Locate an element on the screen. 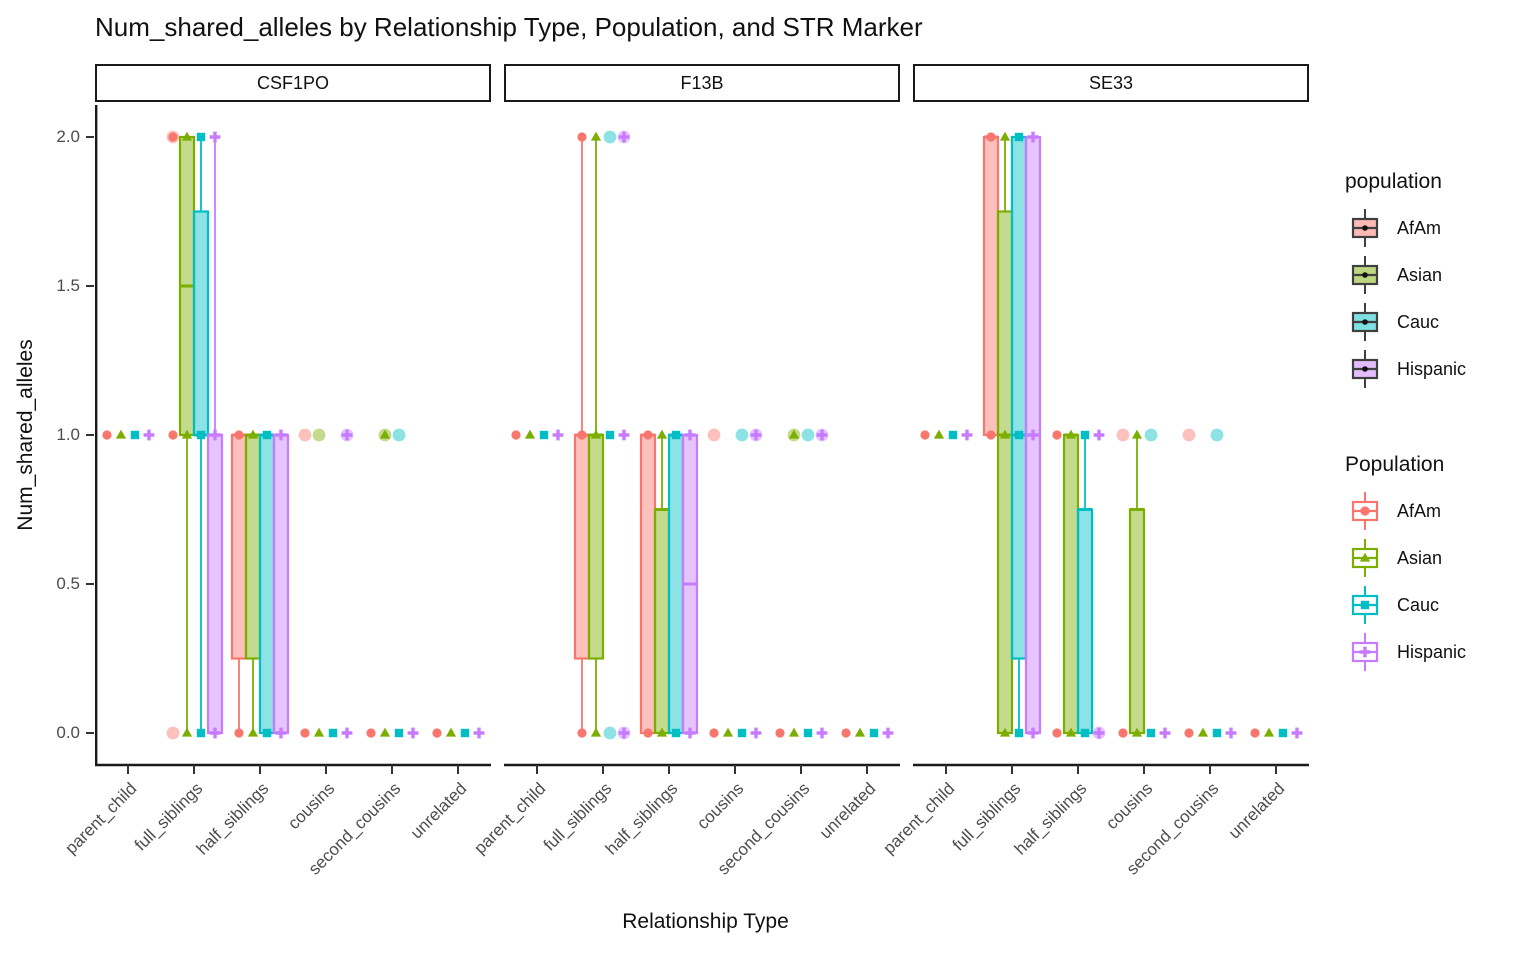 The height and width of the screenshot is (970, 1536). legend-entry-label: Hispanic is located at coordinates (1432, 368).